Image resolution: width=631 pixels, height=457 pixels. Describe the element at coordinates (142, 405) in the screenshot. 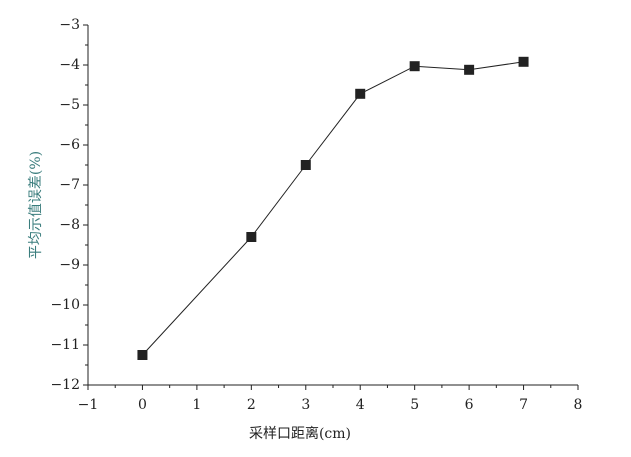

I see `x-tick-label: 0` at that location.